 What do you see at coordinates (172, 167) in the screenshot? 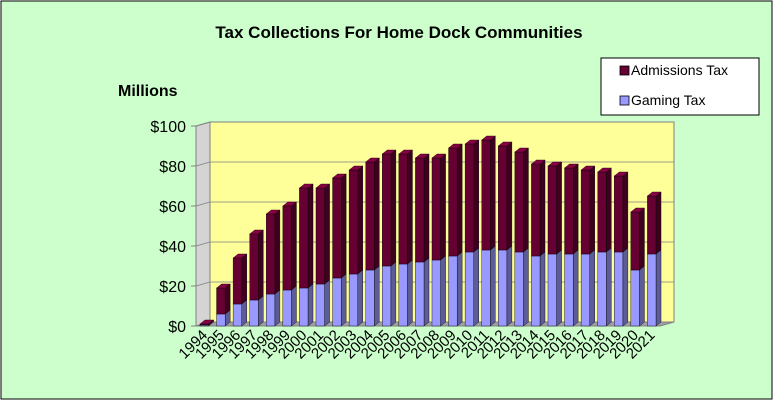
I see `y-tick-label: $80` at bounding box center [172, 167].